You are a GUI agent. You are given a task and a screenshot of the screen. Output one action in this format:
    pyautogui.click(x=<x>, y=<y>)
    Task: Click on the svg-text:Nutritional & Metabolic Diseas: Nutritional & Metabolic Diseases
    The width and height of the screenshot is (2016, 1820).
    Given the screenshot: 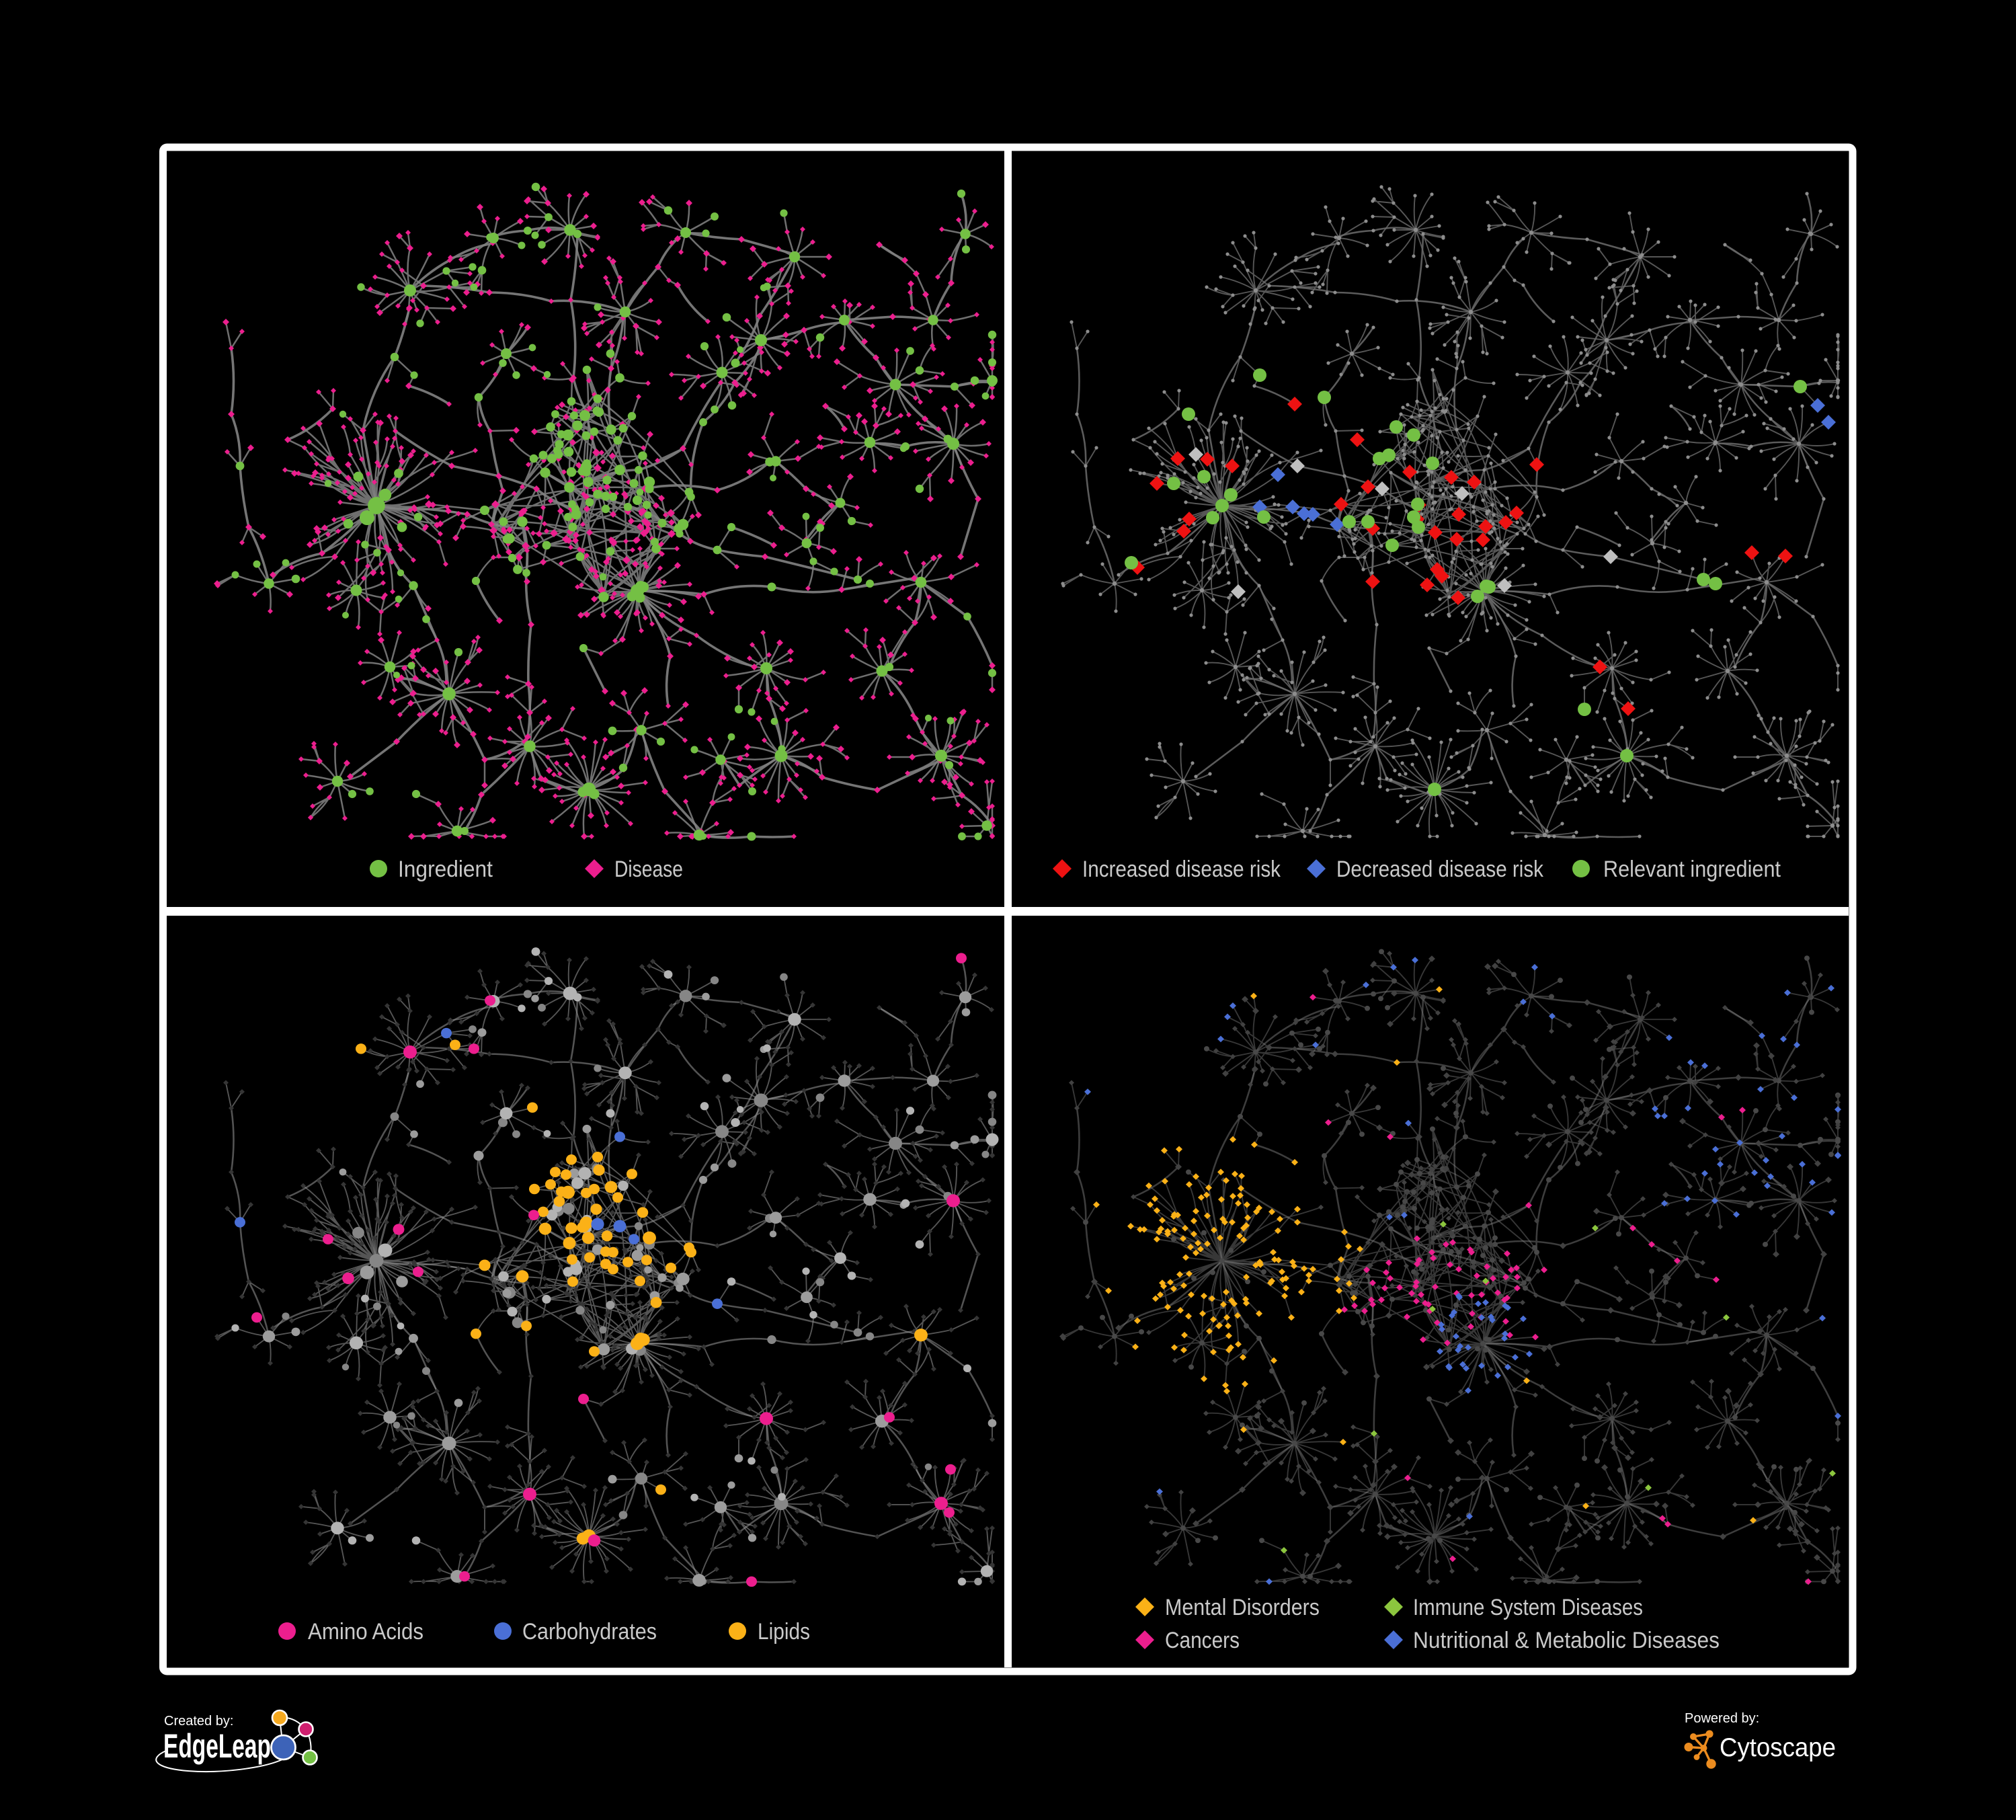 What is the action you would take?
    pyautogui.click(x=1566, y=1640)
    